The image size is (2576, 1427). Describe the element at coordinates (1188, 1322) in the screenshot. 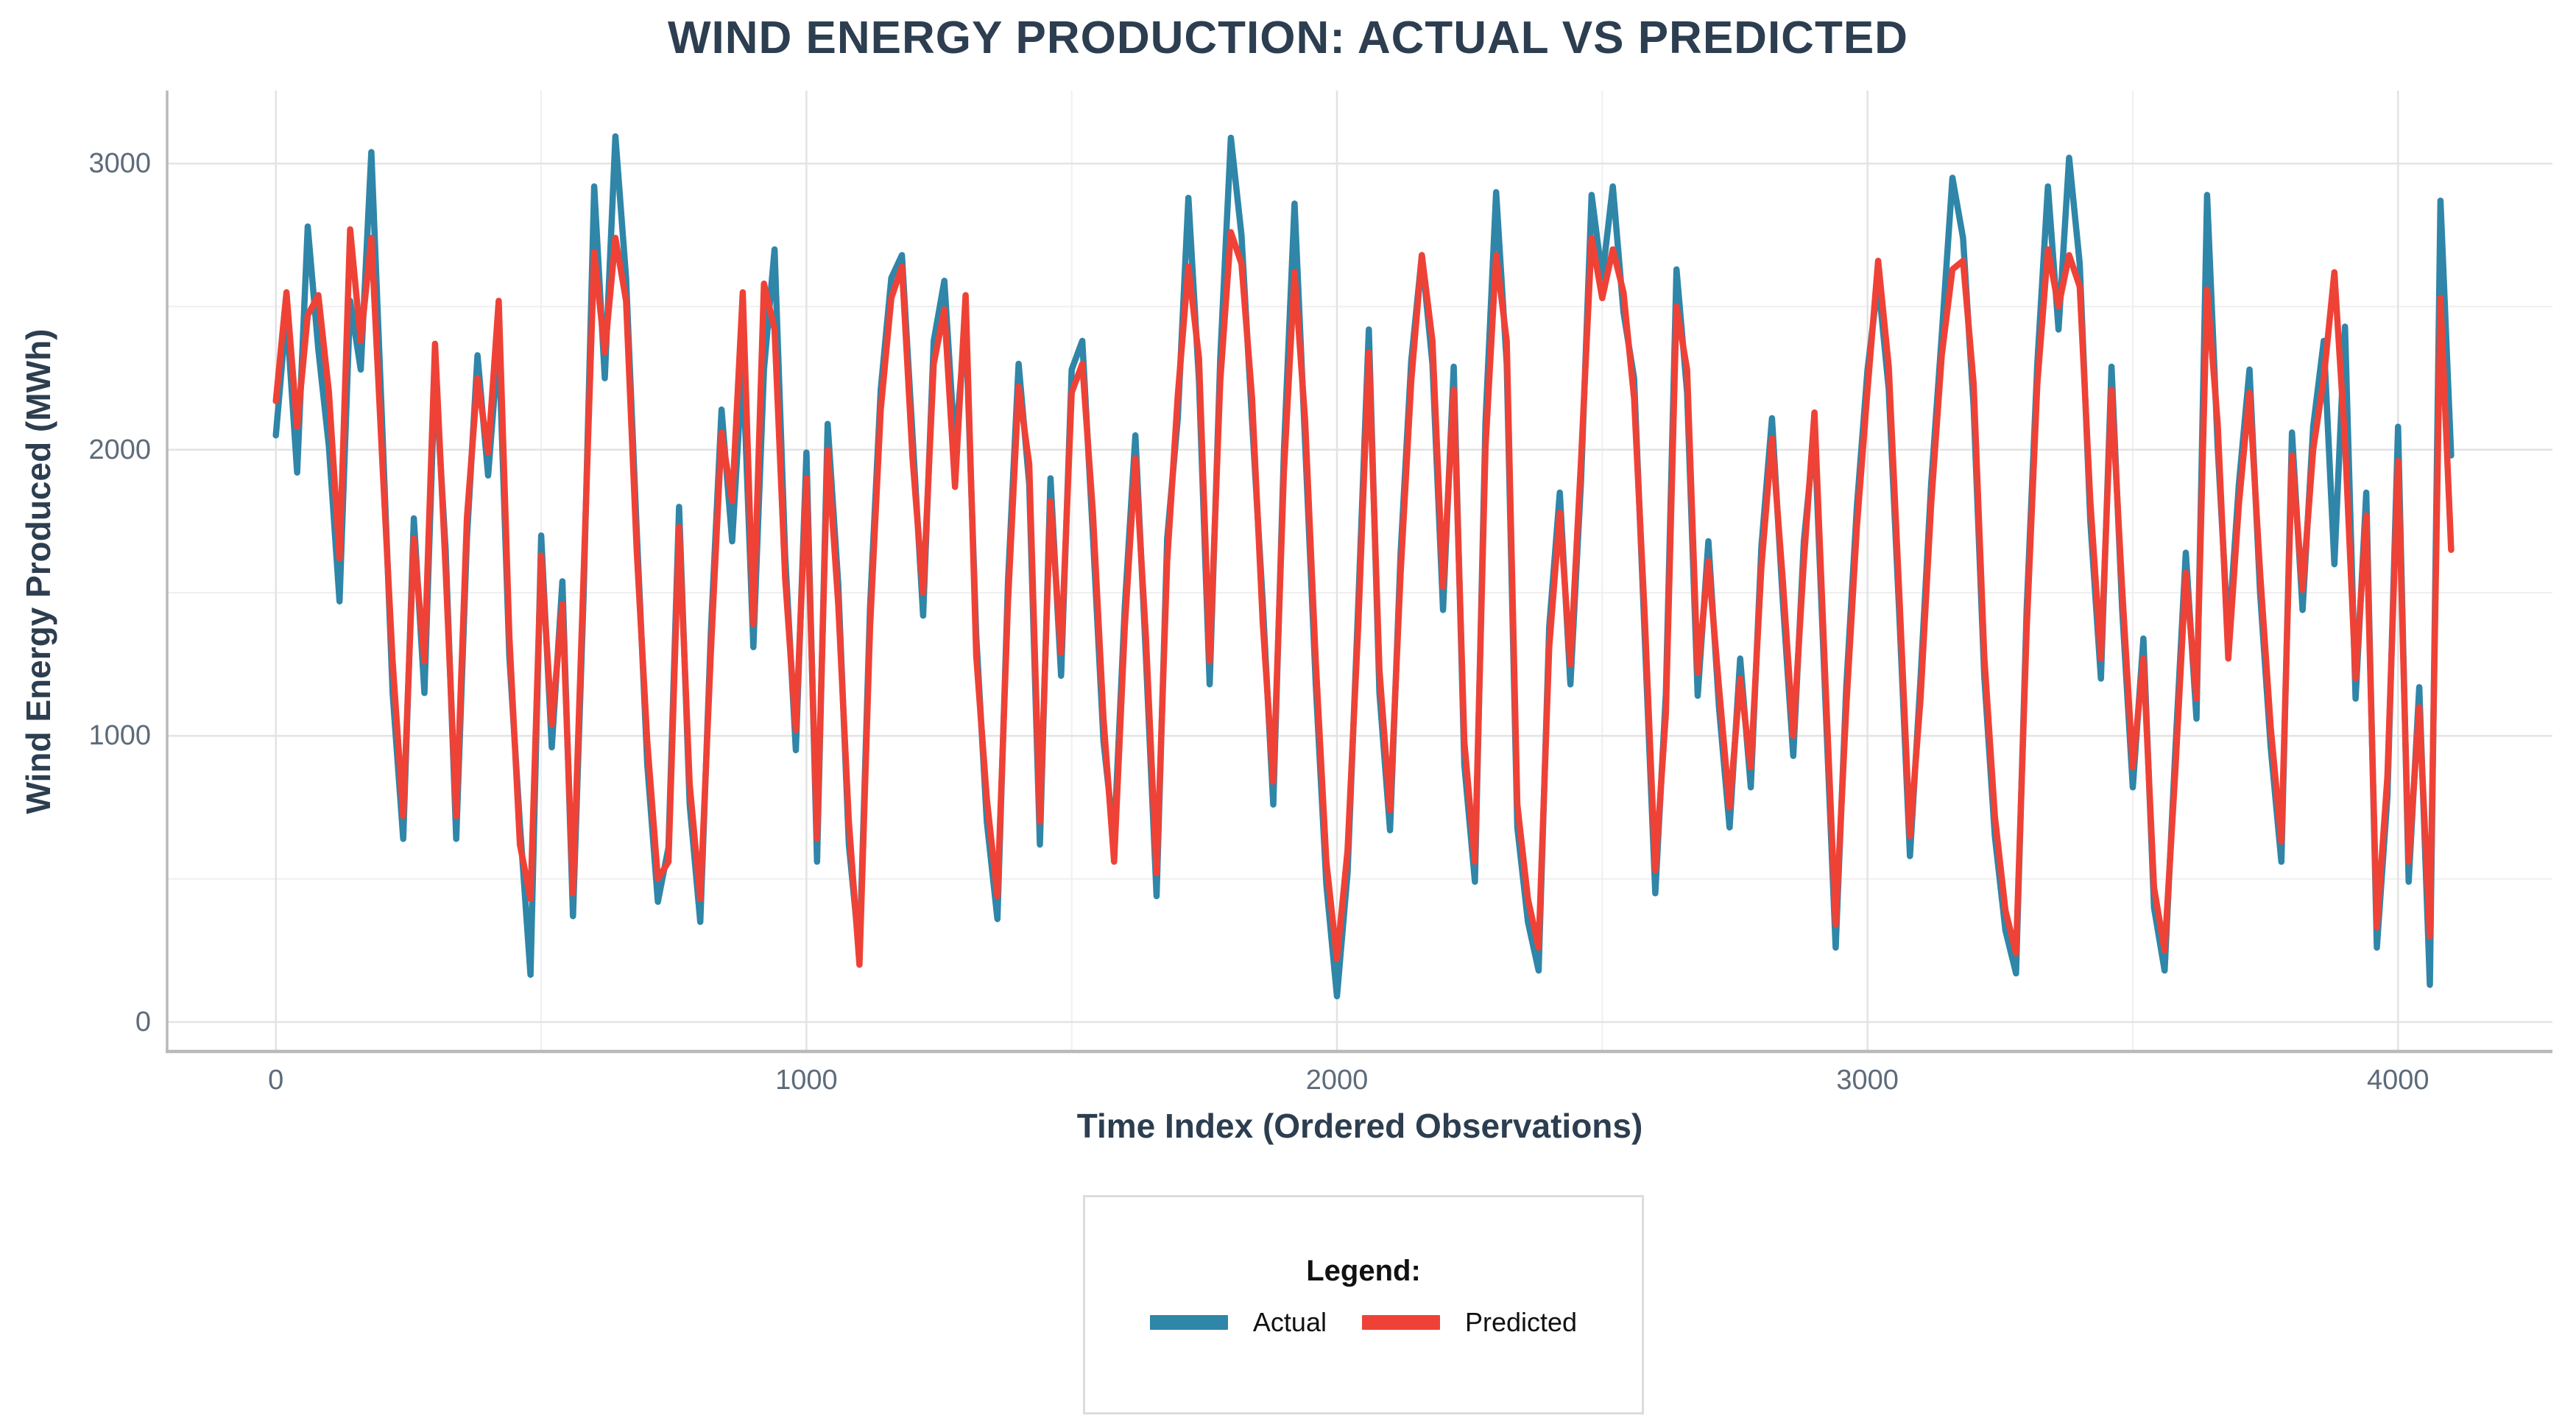

I see `legend-swatch-actual` at that location.